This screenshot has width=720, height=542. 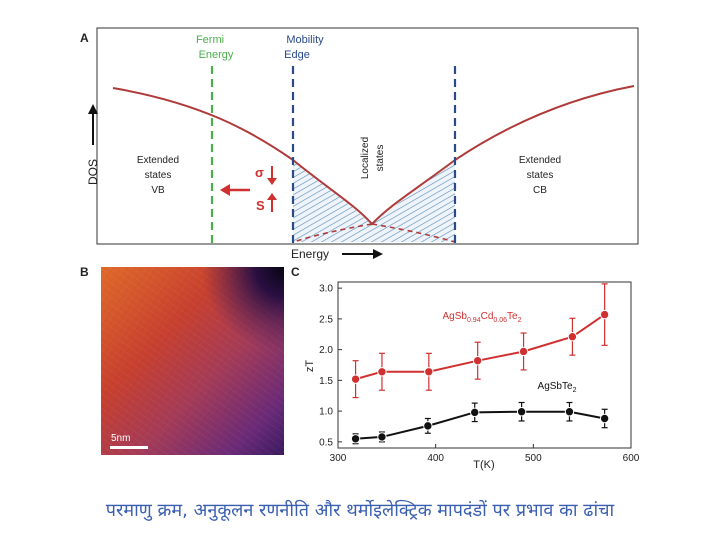 What do you see at coordinates (305, 40) in the screenshot?
I see `mobility-label-1: Mobility` at bounding box center [305, 40].